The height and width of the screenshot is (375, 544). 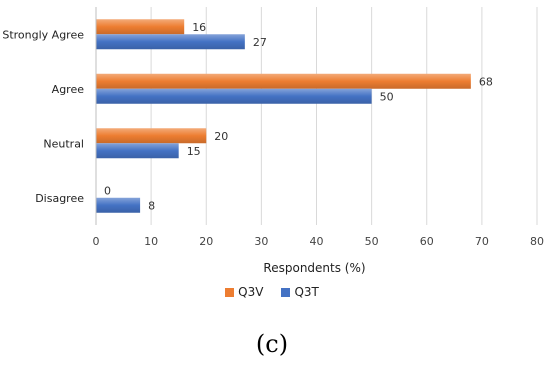 I want to click on bar-q3t-strongly-agree, so click(x=170, y=42).